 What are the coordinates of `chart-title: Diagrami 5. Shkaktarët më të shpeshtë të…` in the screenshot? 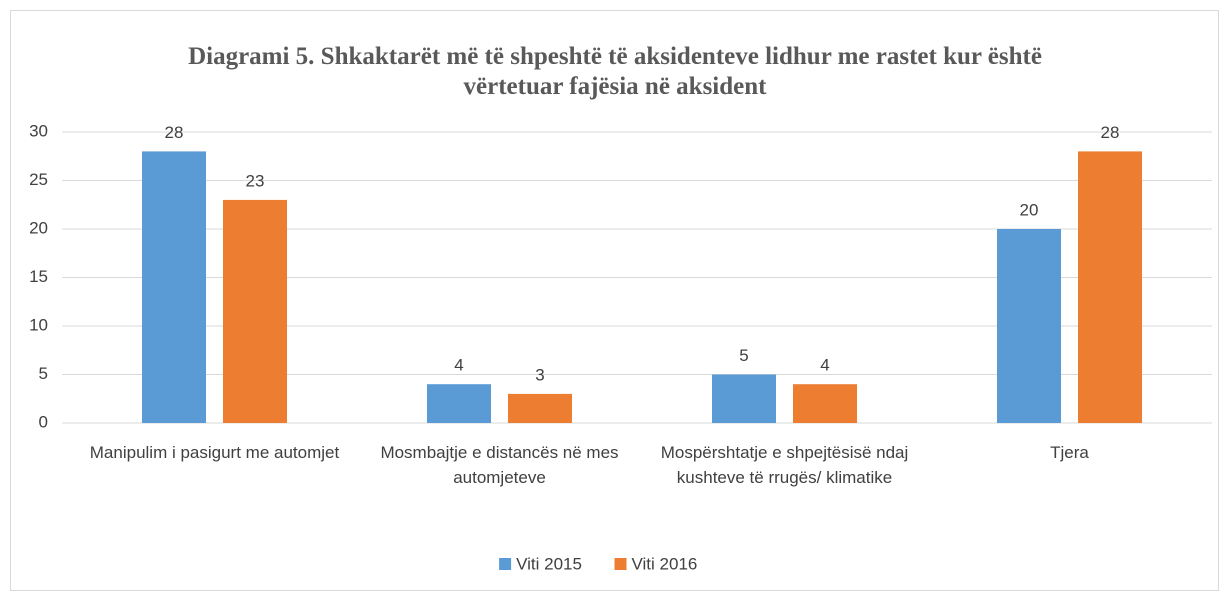 It's located at (615, 71).